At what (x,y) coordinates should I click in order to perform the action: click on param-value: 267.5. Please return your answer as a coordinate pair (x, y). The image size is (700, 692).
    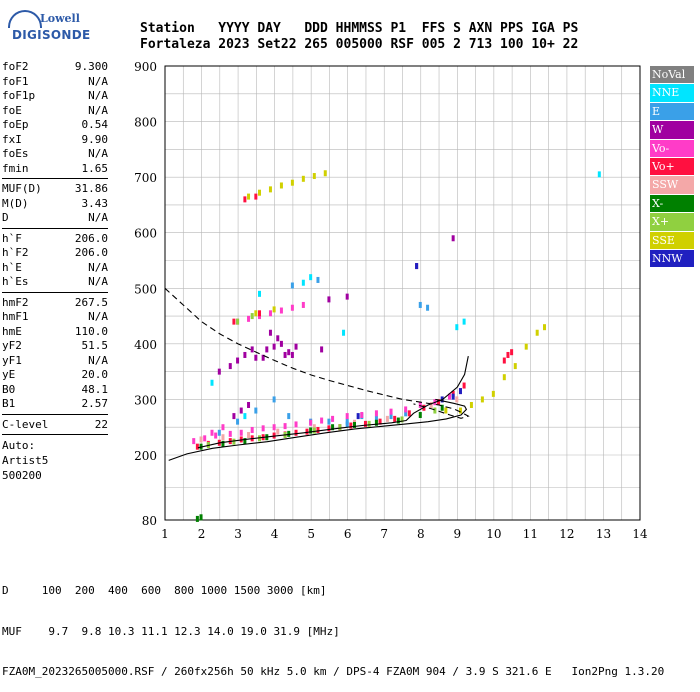
    Looking at the image, I should click on (91, 302).